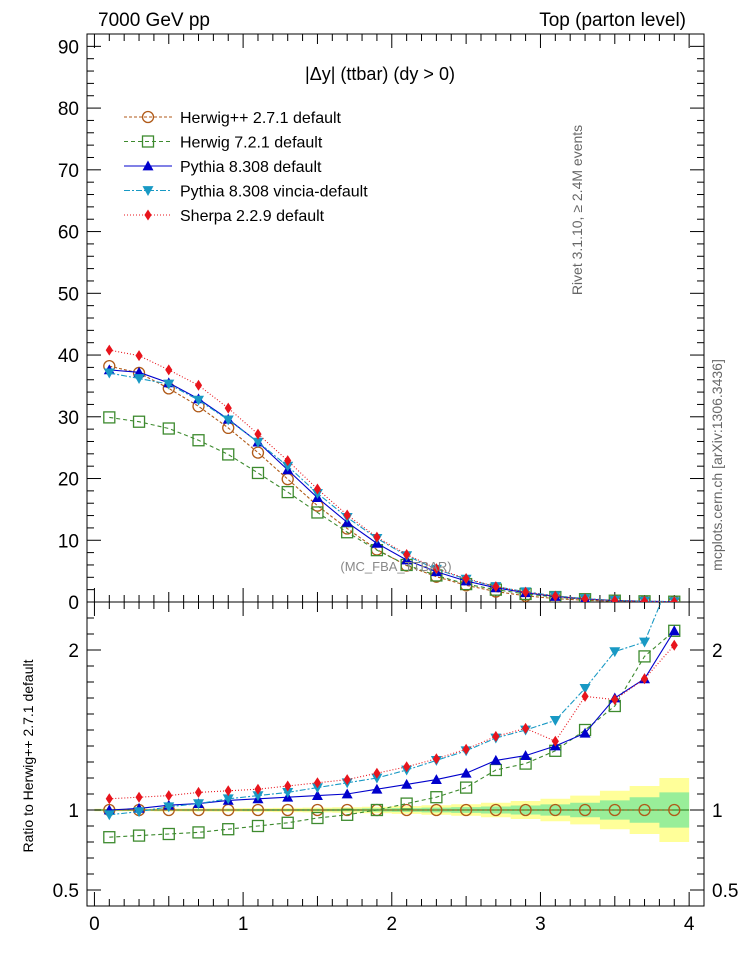 This screenshot has width=746, height=972. I want to click on ratio-y-tick-label: 2, so click(717, 651).